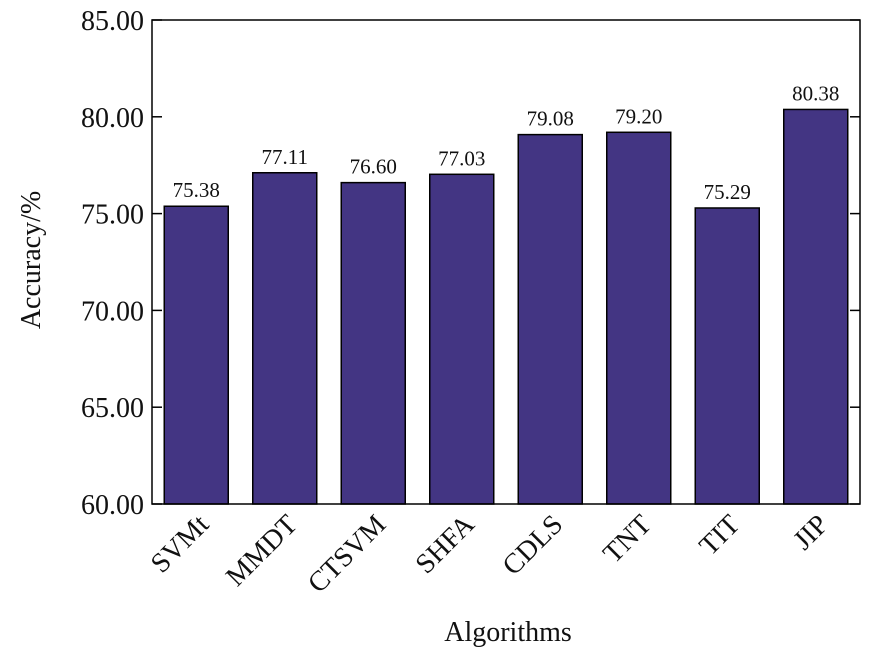  Describe the element at coordinates (627, 539) in the screenshot. I see `x-tick-label-tnt: TNT` at that location.